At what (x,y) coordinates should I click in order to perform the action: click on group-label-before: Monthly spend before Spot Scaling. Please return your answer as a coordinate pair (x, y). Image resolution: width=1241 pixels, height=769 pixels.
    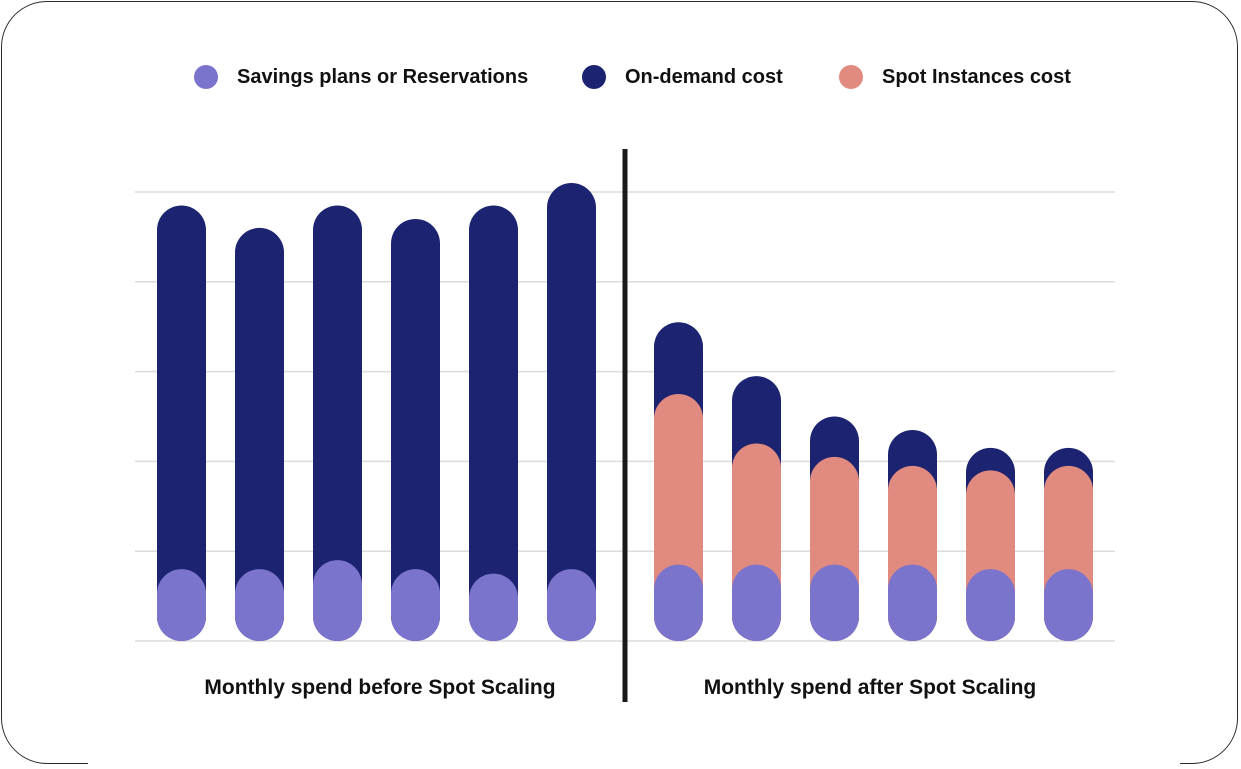
    Looking at the image, I should click on (380, 687).